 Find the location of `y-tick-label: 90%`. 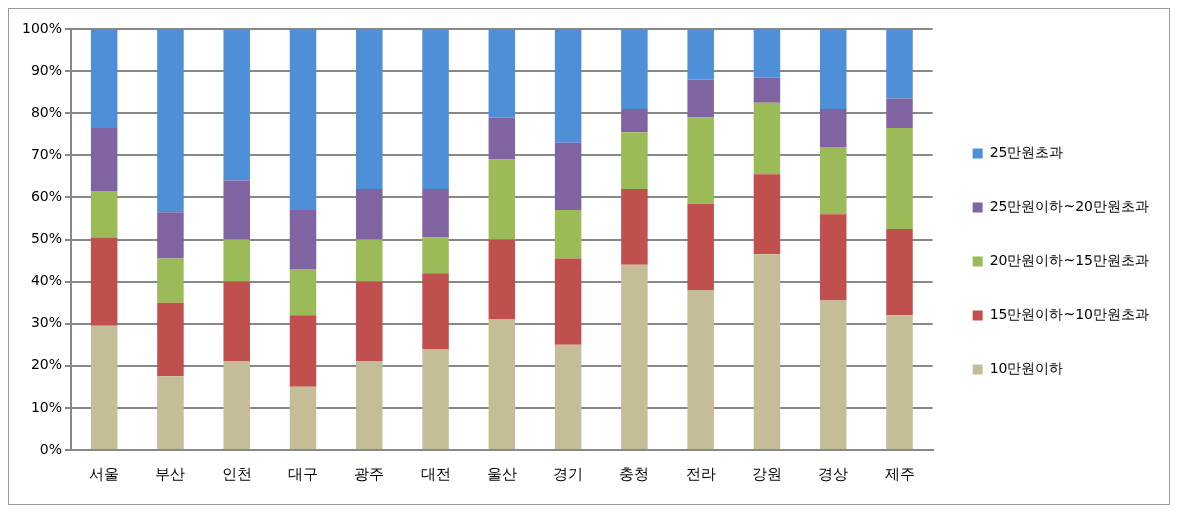

y-tick-label: 90% is located at coordinates (46, 69).